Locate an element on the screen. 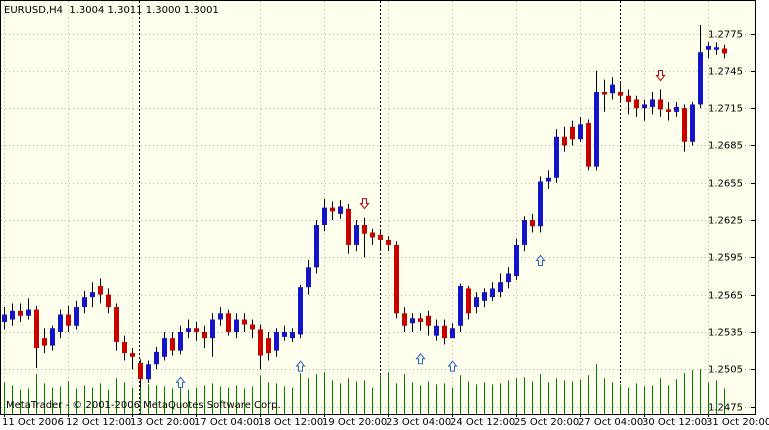  y-tick-label: 1.2565 is located at coordinates (725, 296).